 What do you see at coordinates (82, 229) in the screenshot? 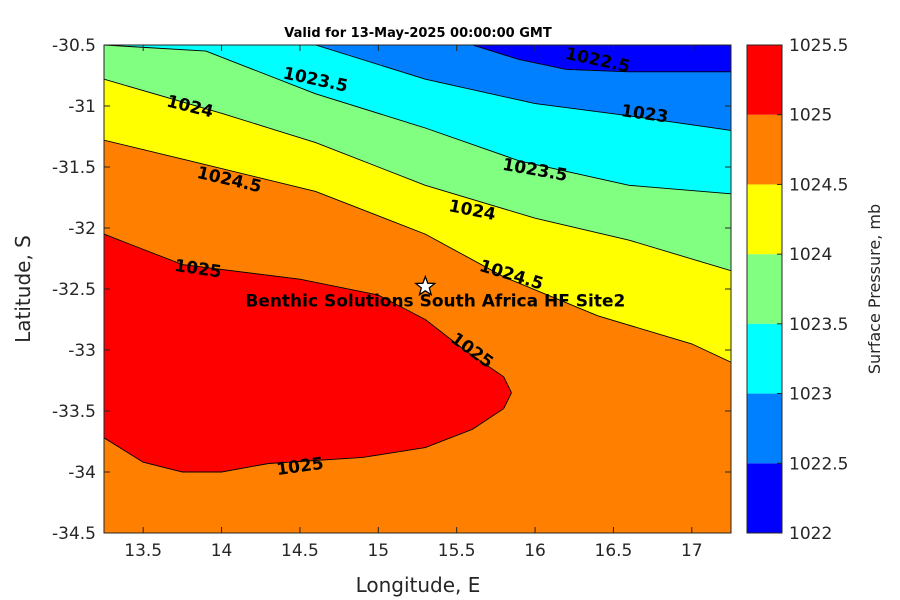
I see `y-tick-label: -32` at bounding box center [82, 229].